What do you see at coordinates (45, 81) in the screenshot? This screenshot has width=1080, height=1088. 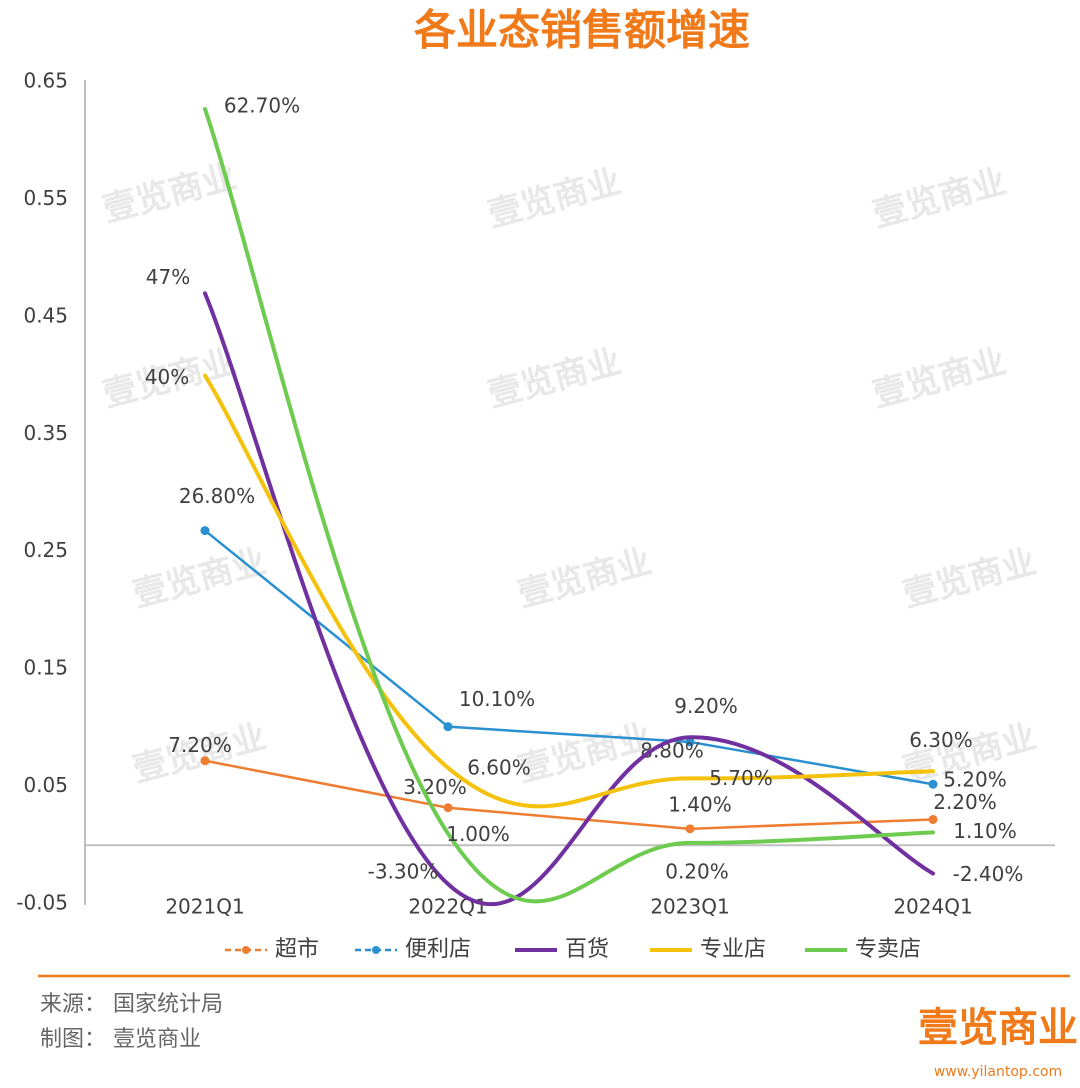 I see `y-tick-label: 0.65` at bounding box center [45, 81].